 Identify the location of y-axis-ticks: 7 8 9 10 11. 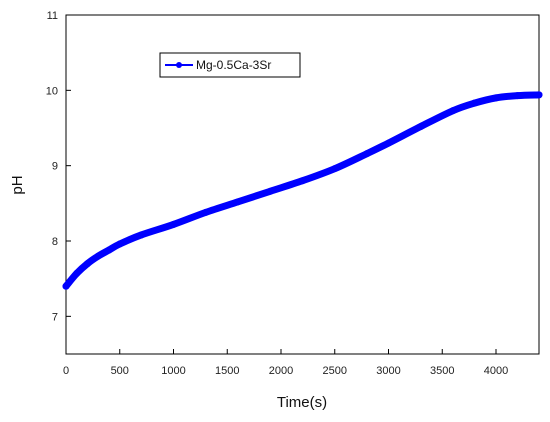
(58, 166).